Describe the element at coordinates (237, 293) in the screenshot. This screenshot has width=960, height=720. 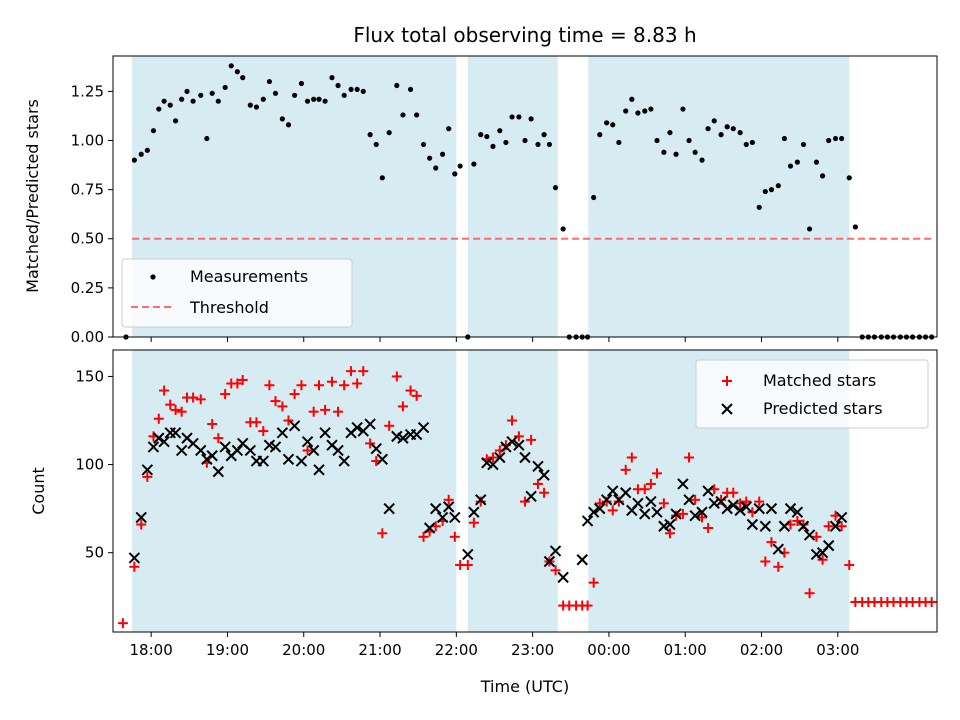
I see `top-legend-box` at that location.